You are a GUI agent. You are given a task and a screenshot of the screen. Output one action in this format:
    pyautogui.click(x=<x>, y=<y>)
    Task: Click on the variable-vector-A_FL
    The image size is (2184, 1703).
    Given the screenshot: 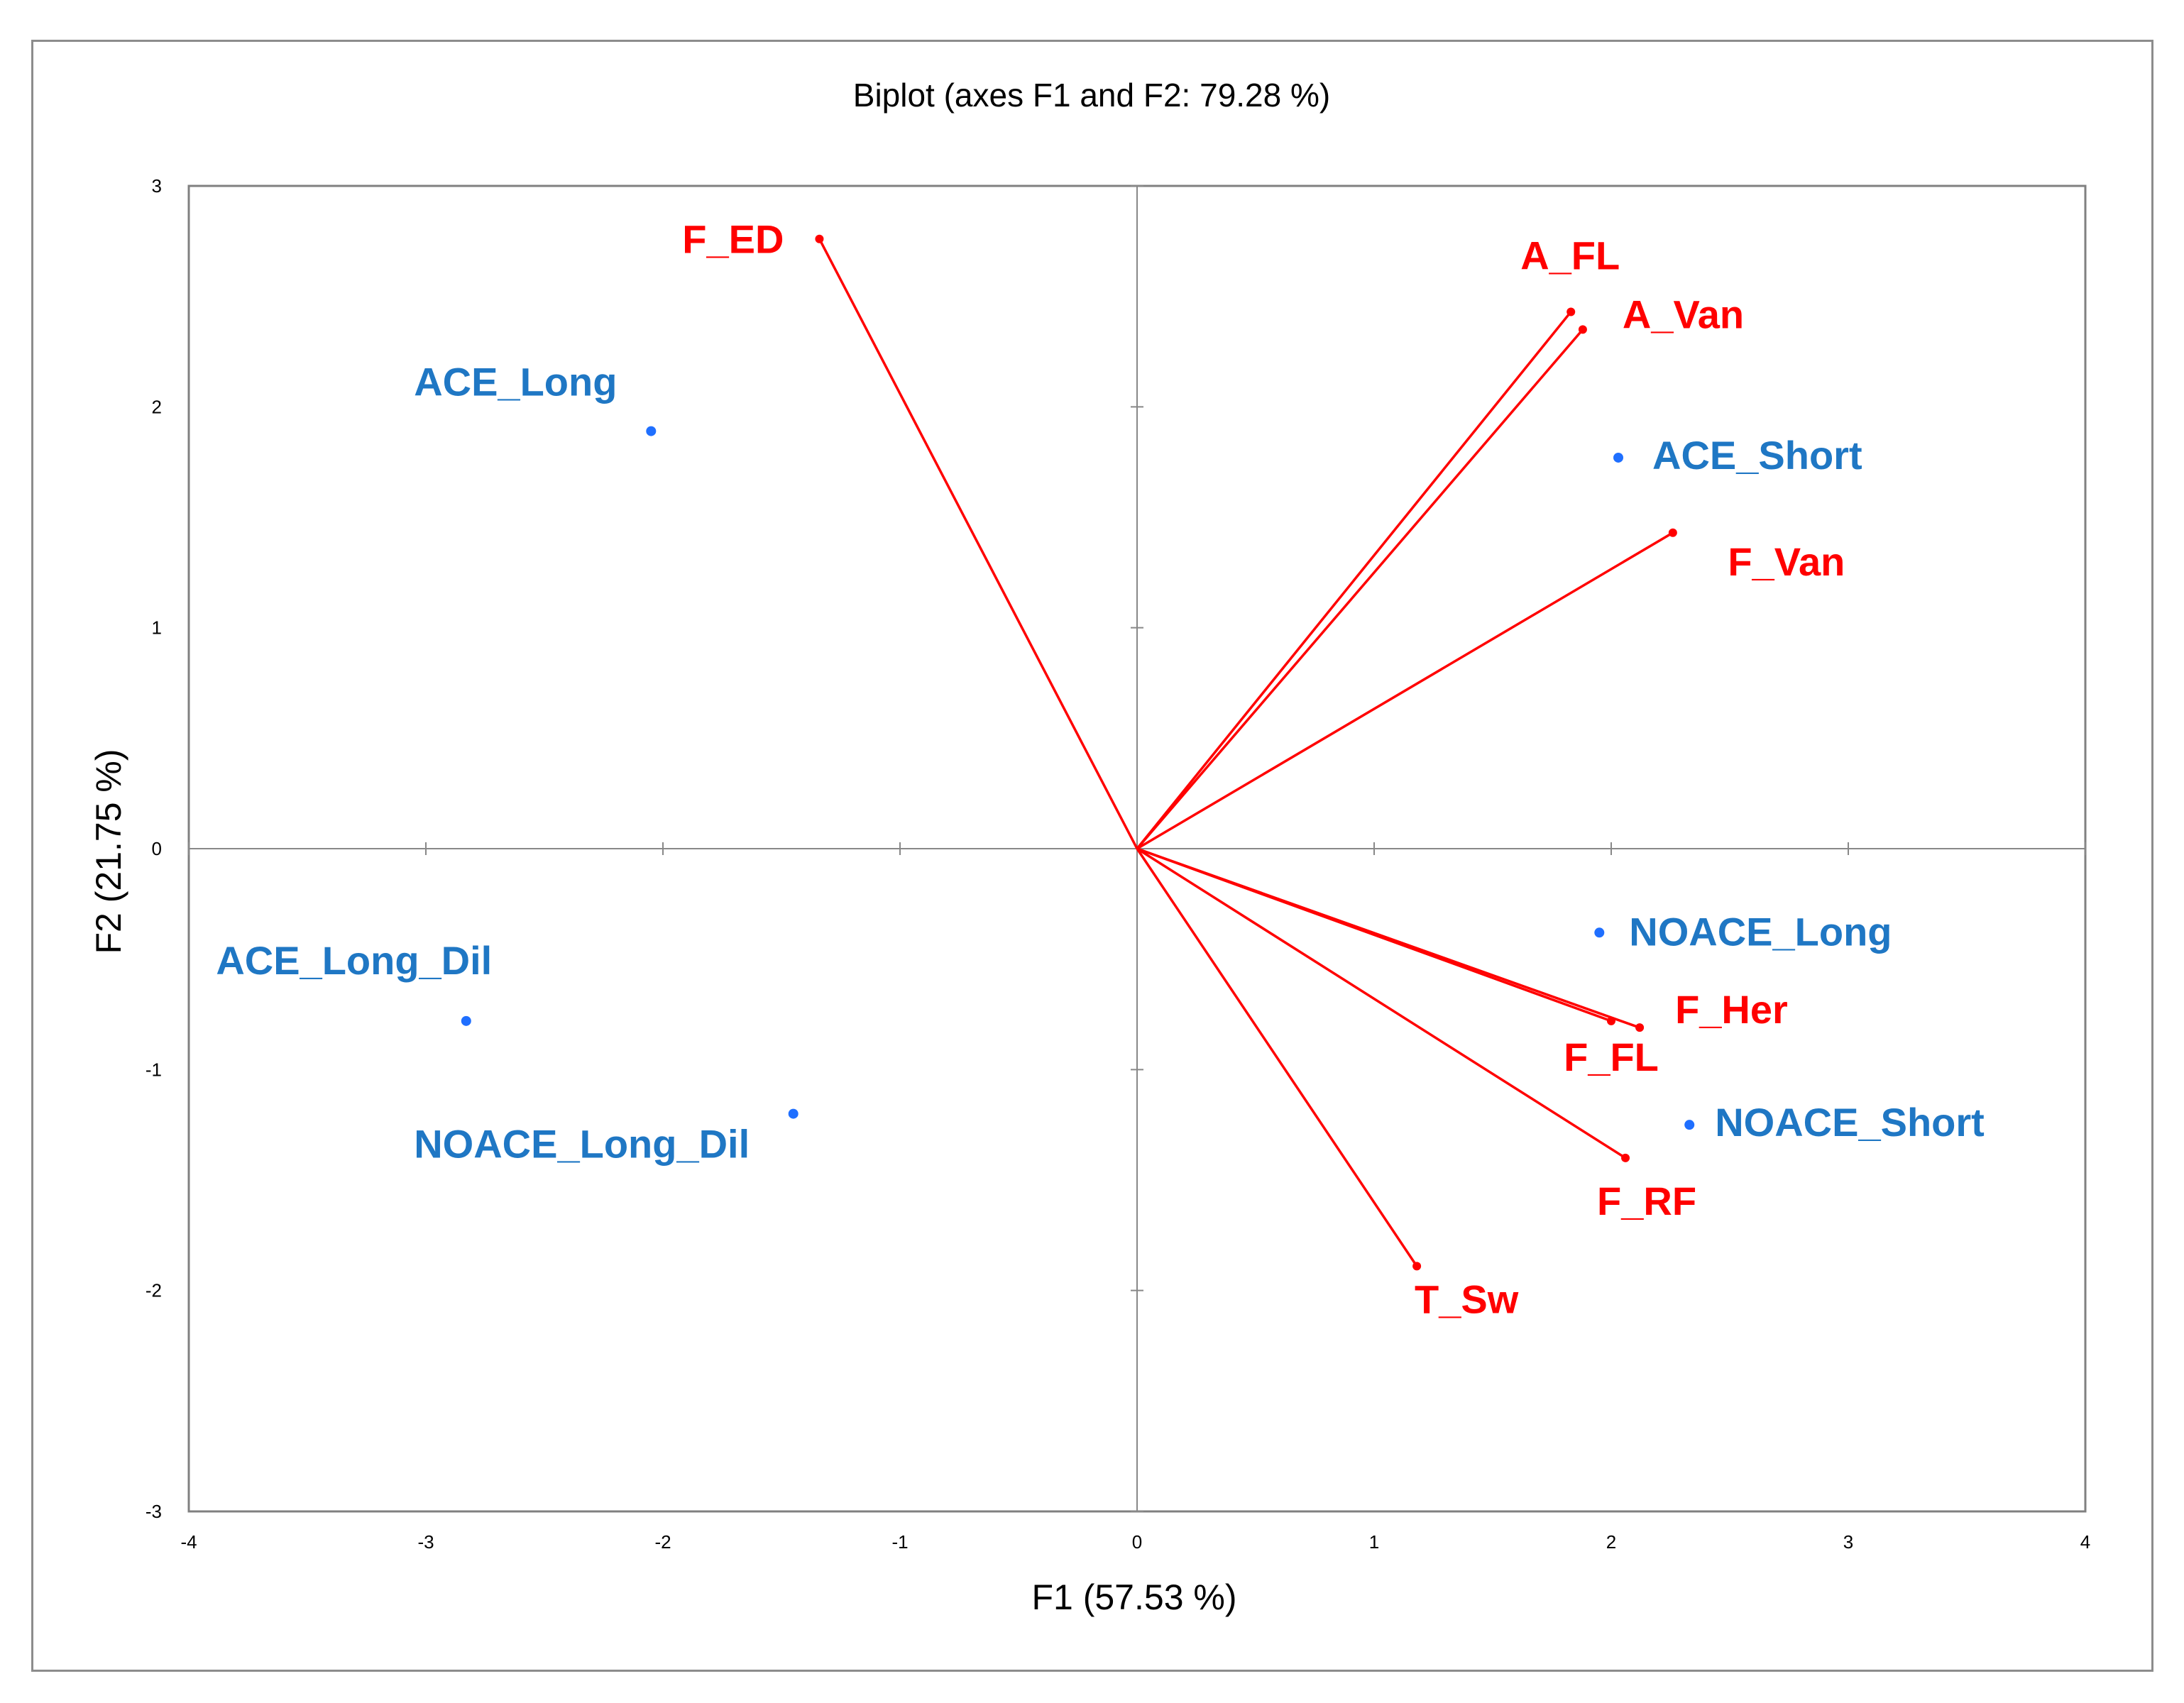 What is the action you would take?
    pyautogui.click(x=1354, y=580)
    